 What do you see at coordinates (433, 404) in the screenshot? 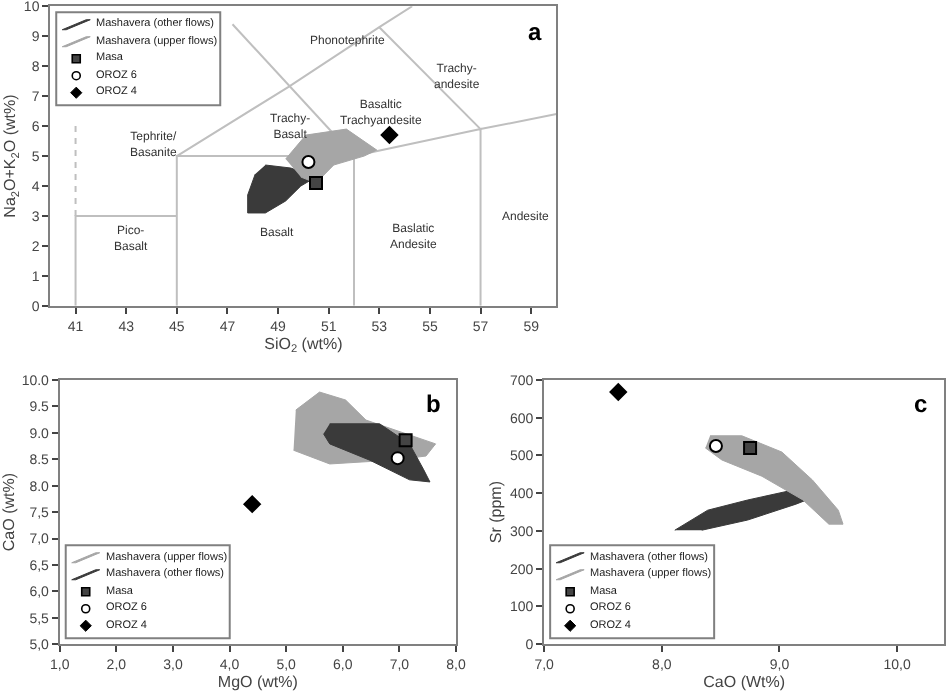
I see `annotation: b` at bounding box center [433, 404].